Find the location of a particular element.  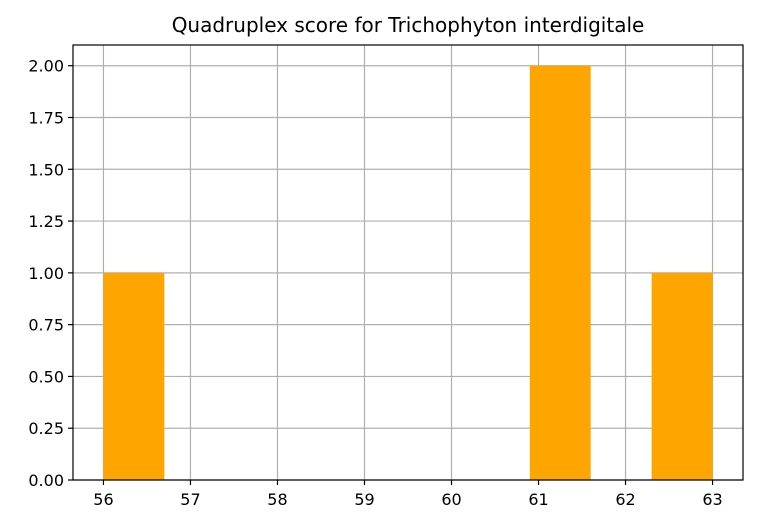

y-tick-label: 2.00 is located at coordinates (46, 66).